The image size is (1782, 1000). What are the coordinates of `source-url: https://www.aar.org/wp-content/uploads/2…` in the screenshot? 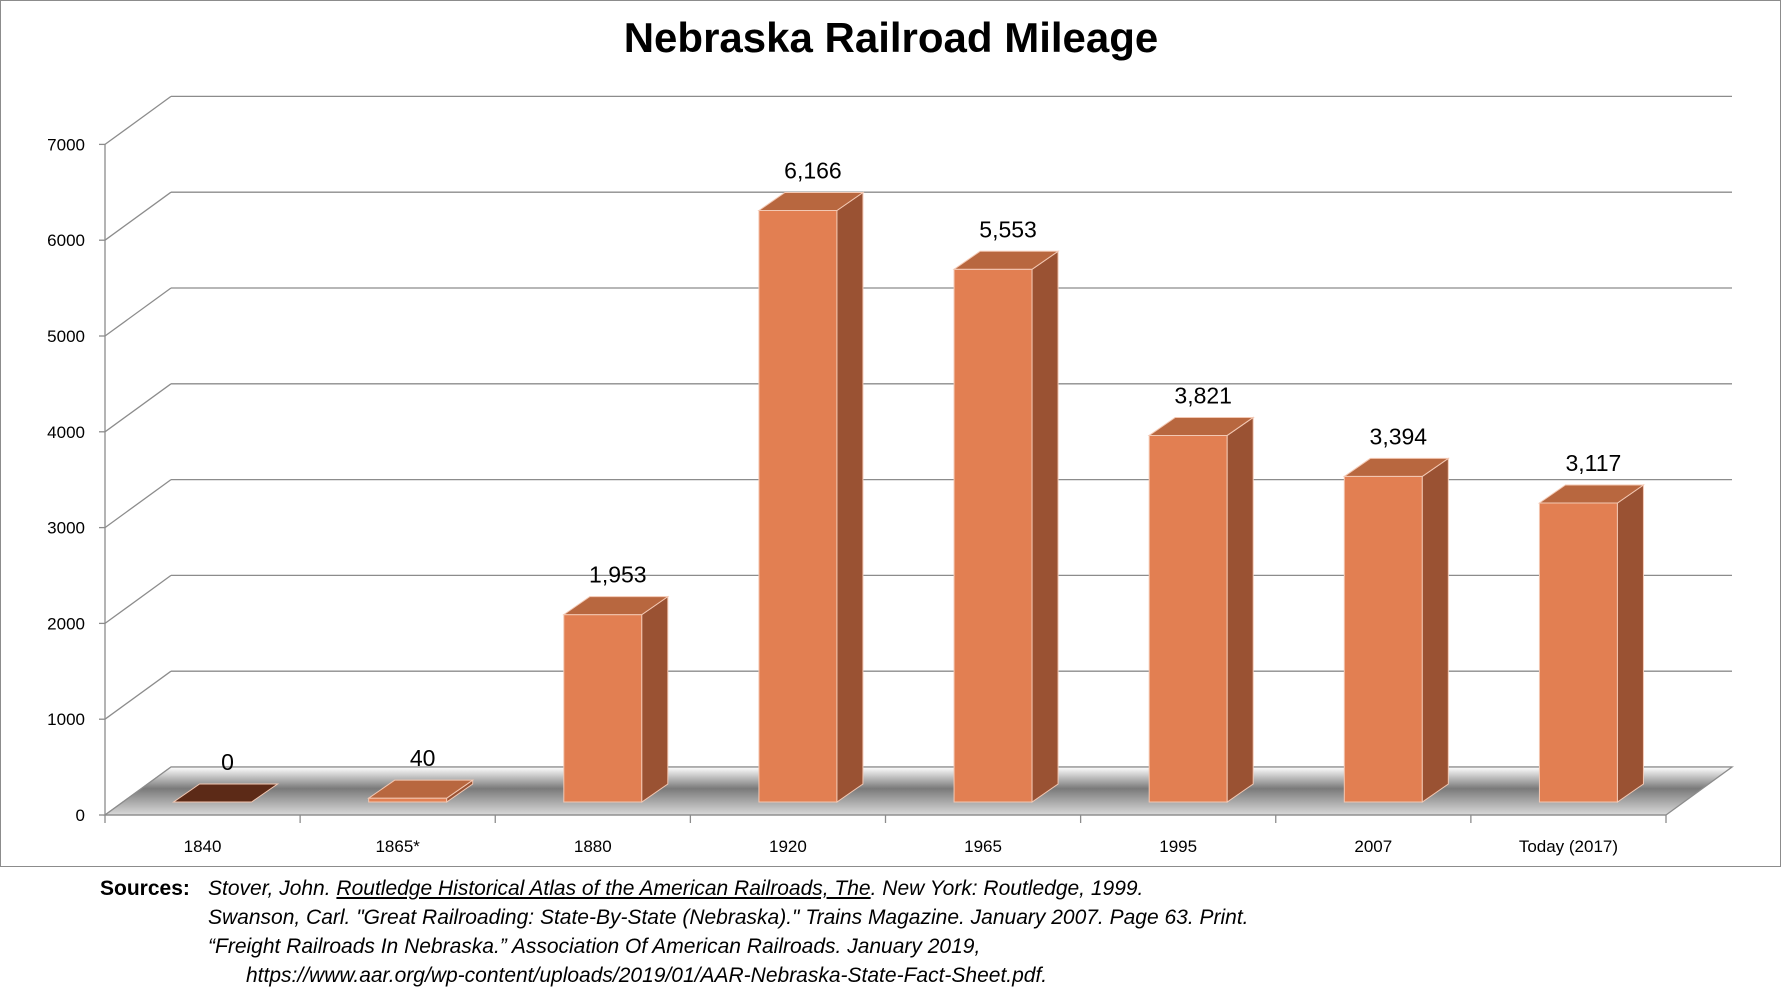 It's located at (647, 975).